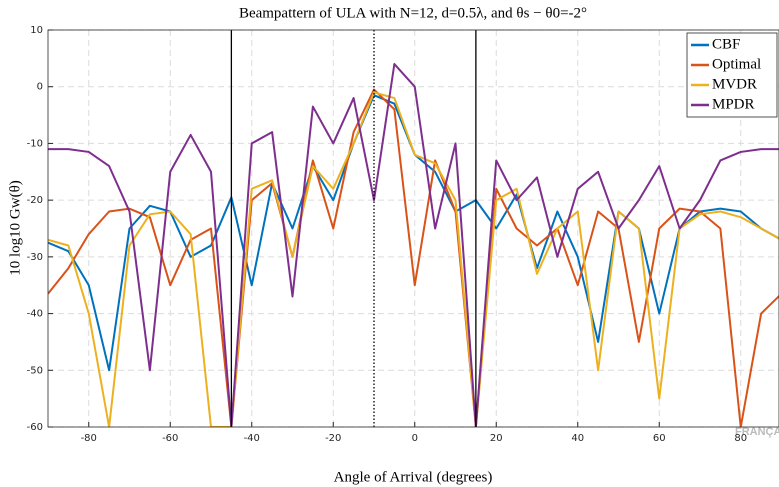 The height and width of the screenshot is (487, 779). I want to click on x-tick-label: 0, so click(415, 438).